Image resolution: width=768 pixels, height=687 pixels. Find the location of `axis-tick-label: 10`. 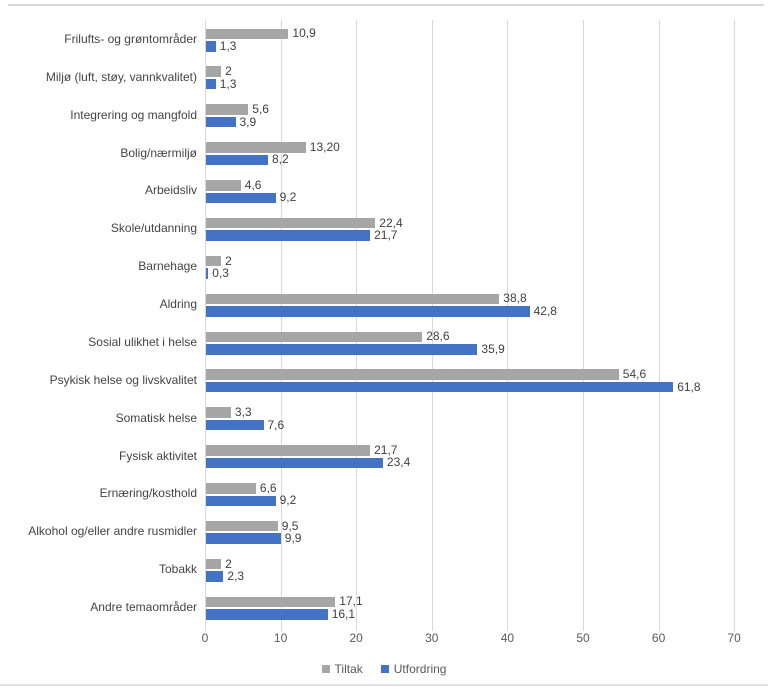

axis-tick-label: 10 is located at coordinates (280, 638).